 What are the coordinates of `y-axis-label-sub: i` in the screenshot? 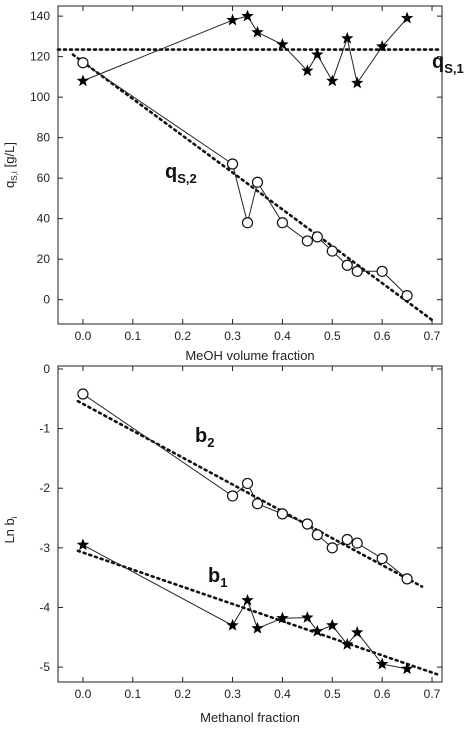 It's located at (14, 517).